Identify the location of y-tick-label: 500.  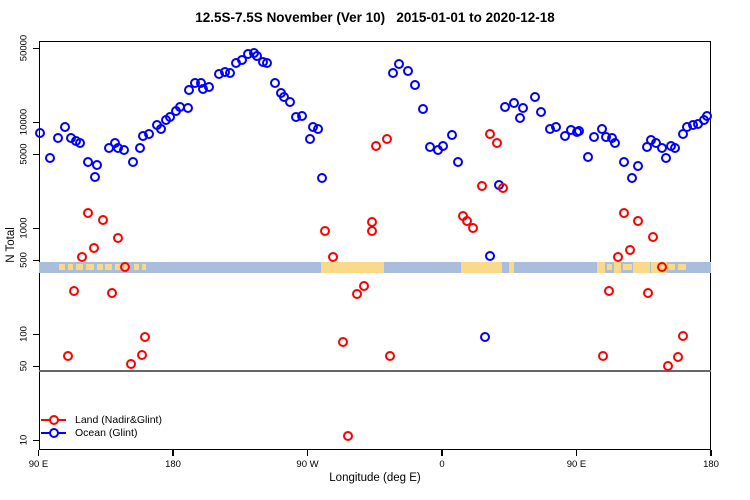
(23, 260).